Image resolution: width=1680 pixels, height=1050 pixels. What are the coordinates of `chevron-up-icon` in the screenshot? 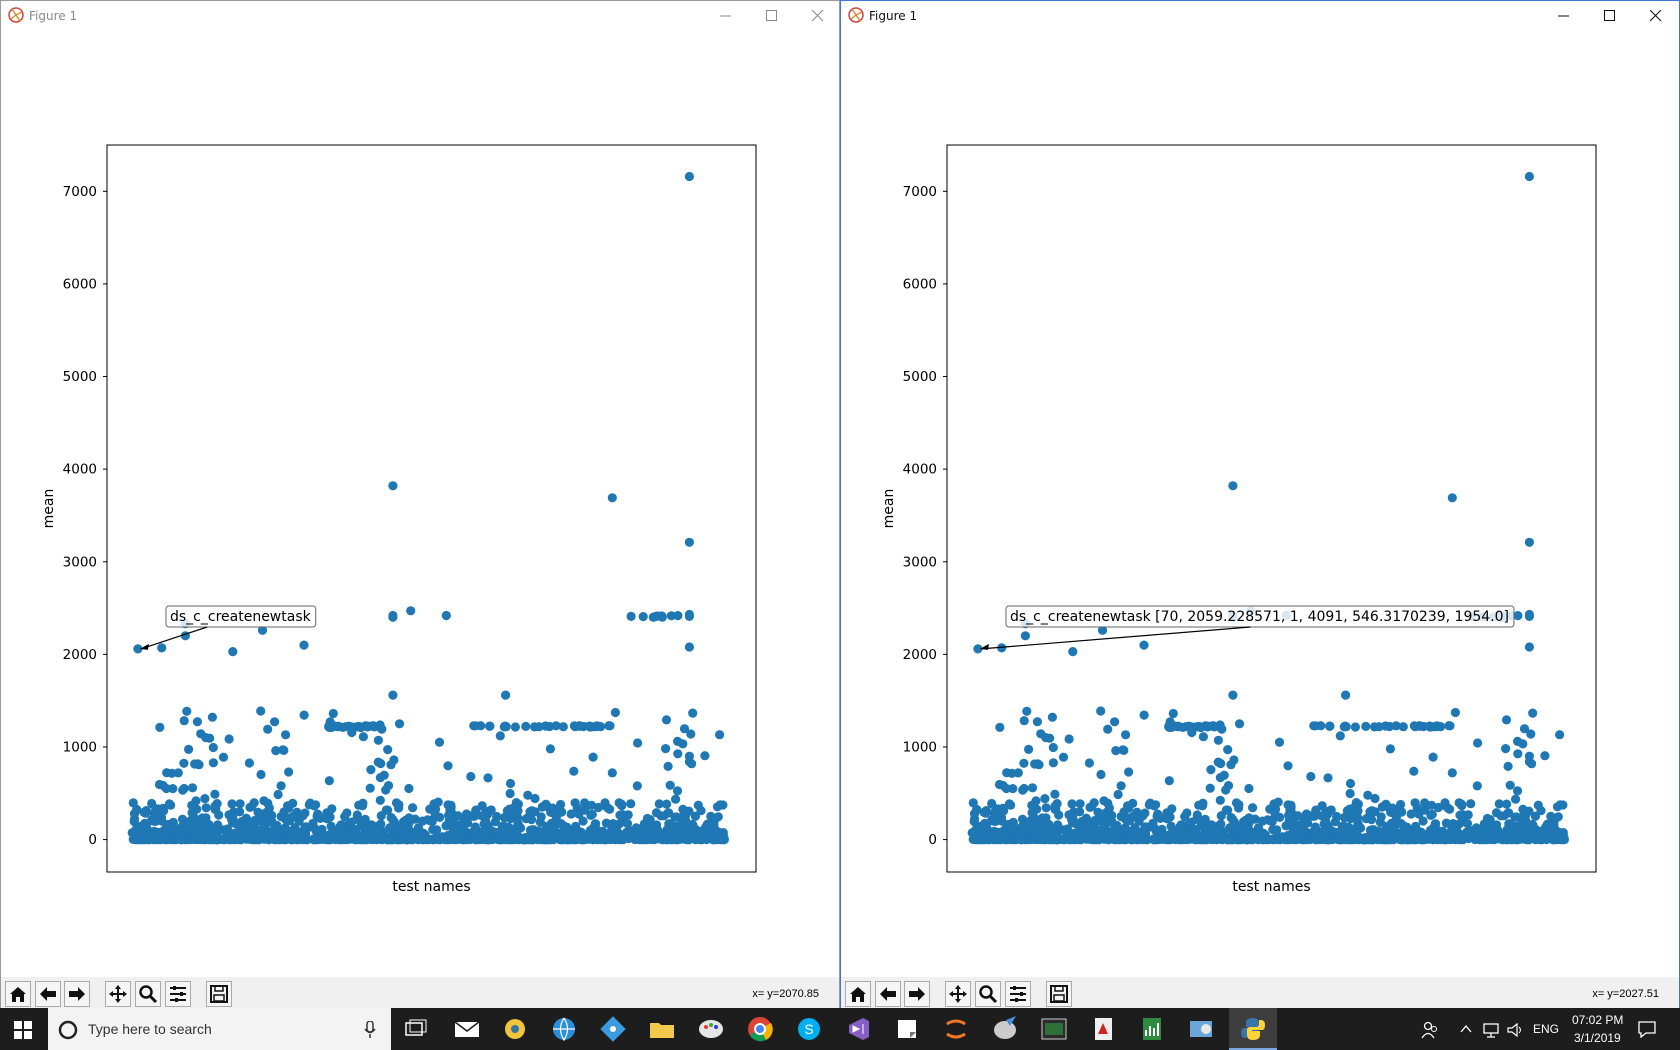 It's located at (1466, 1029).